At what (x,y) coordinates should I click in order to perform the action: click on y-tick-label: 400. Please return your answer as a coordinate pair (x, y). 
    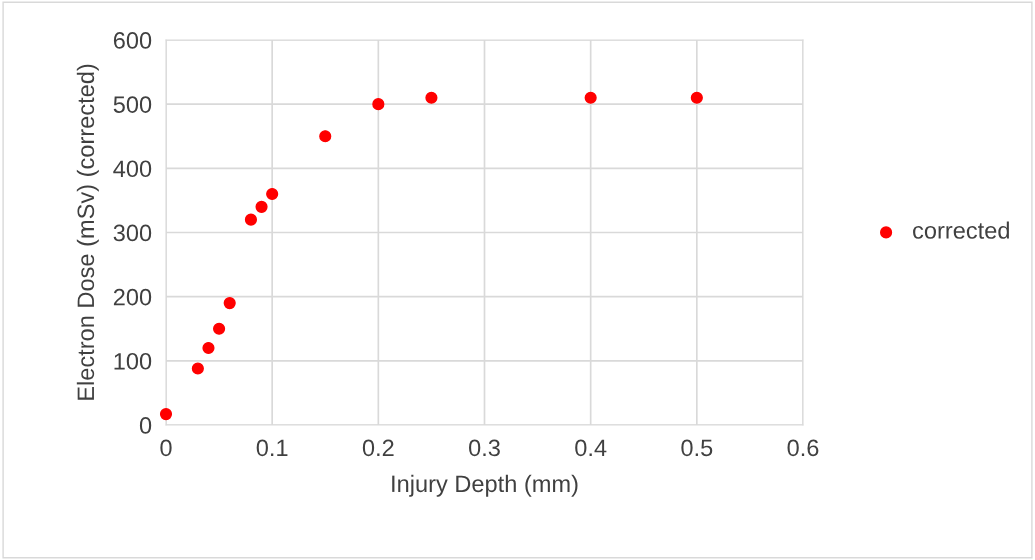
    Looking at the image, I should click on (132, 169).